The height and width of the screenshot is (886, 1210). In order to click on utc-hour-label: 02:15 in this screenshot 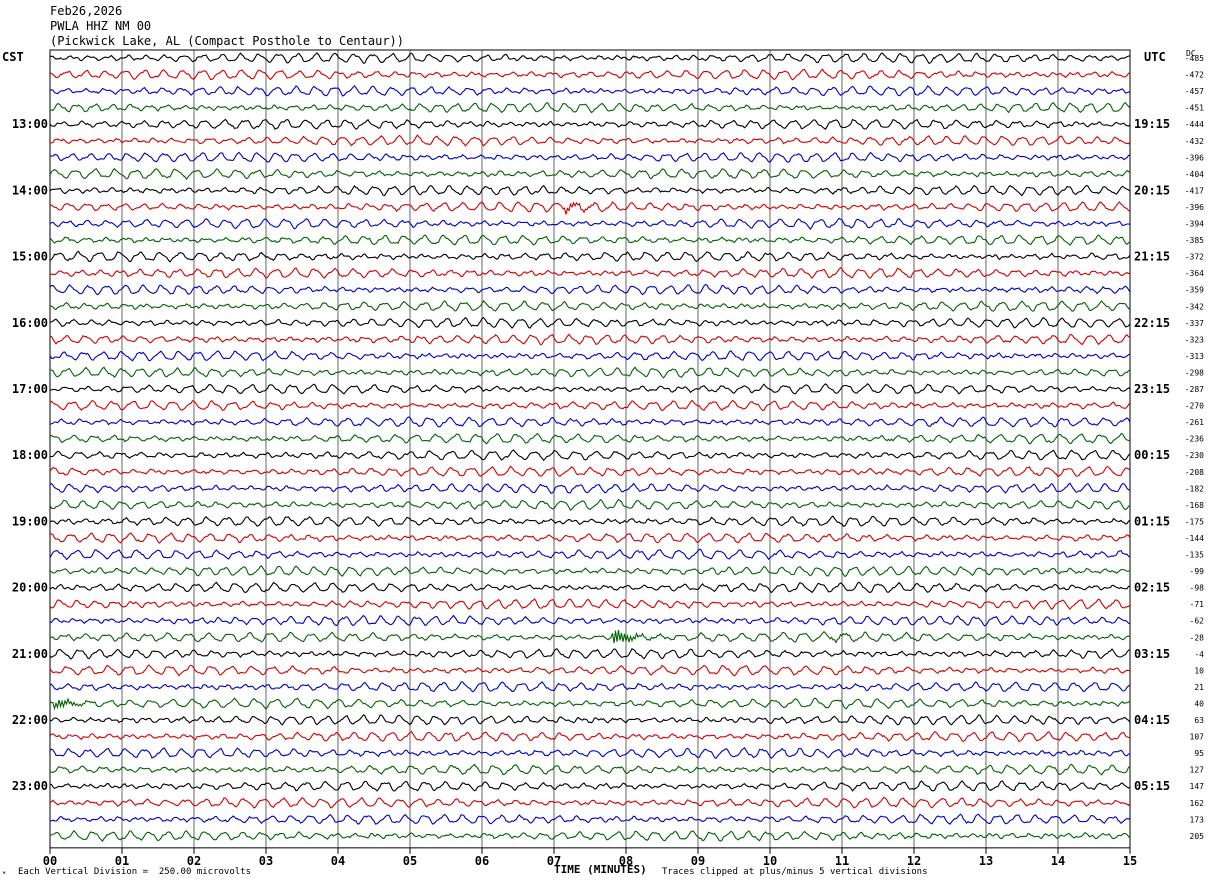, I will do `click(1152, 588)`.